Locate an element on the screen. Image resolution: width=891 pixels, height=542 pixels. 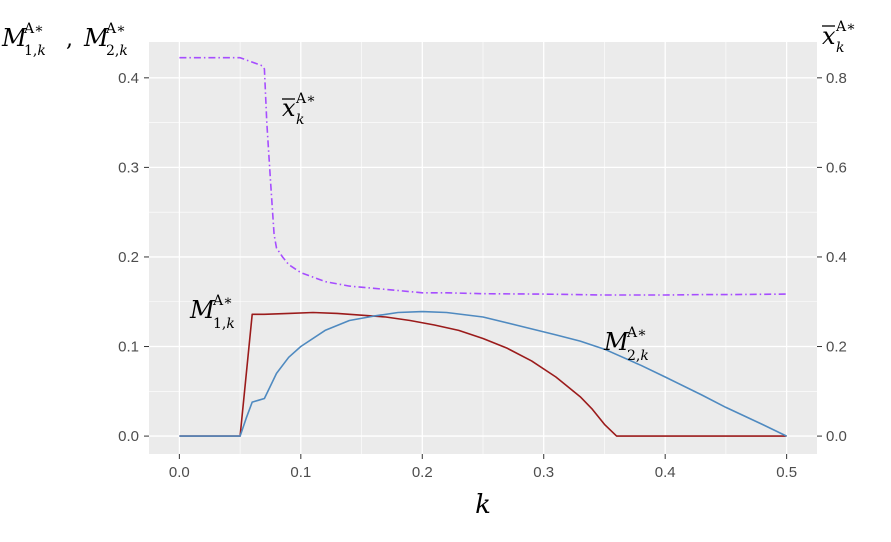
y-right-tick-label: 0.4 is located at coordinates (836, 257).